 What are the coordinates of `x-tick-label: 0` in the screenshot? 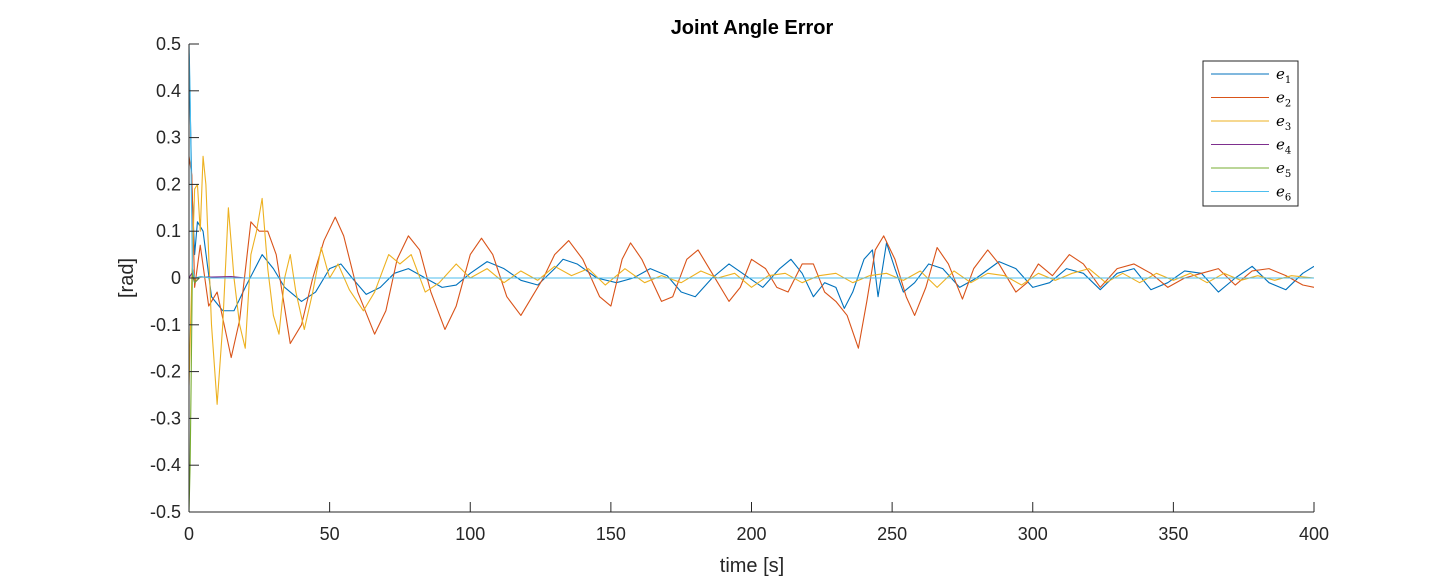 It's located at (189, 534).